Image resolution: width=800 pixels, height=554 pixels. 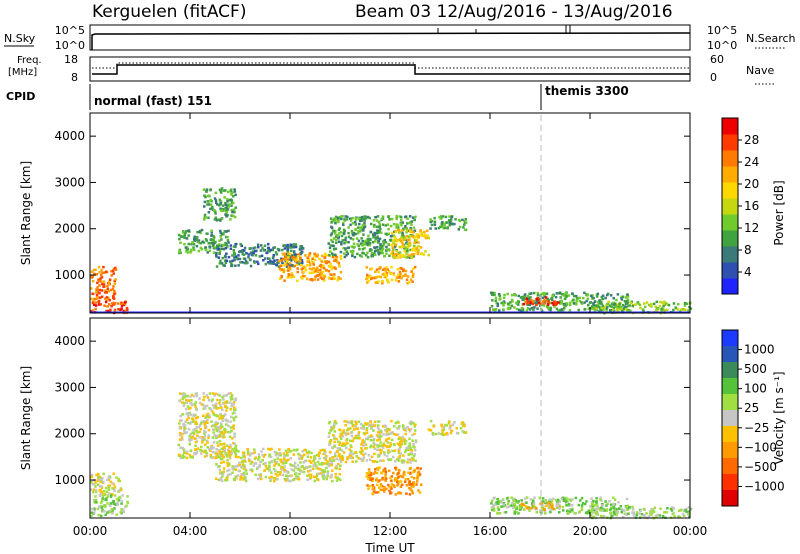 I want to click on power-colorbar-cell, so click(x=730, y=190).